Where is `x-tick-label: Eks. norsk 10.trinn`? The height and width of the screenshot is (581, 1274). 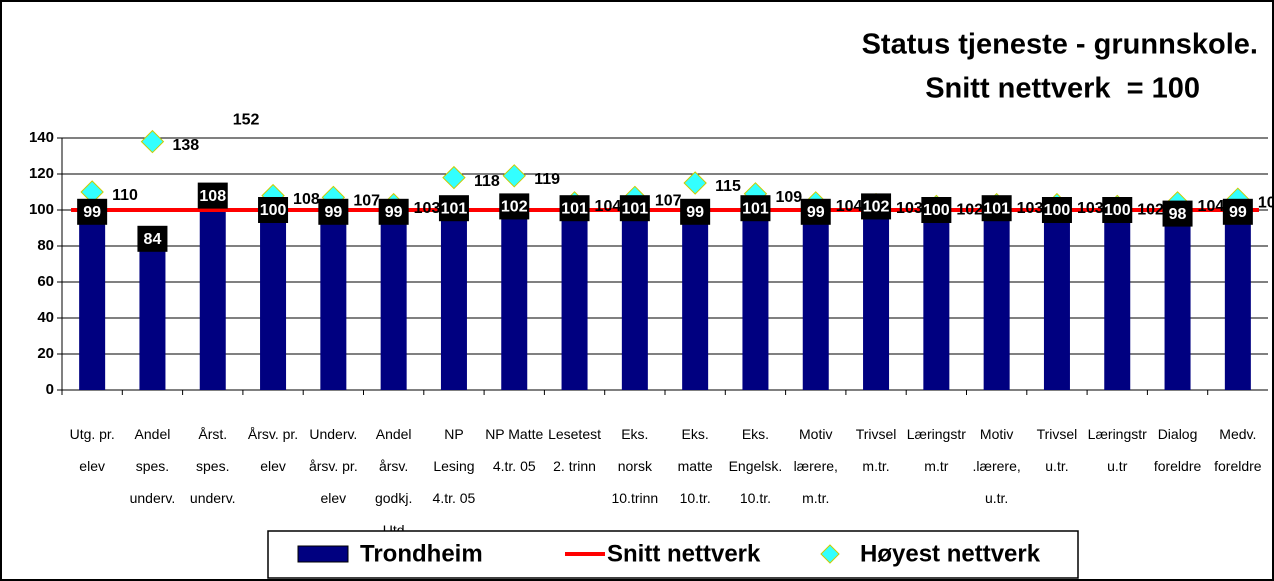 x-tick-label: Eks. norsk 10.trinn is located at coordinates (634, 466).